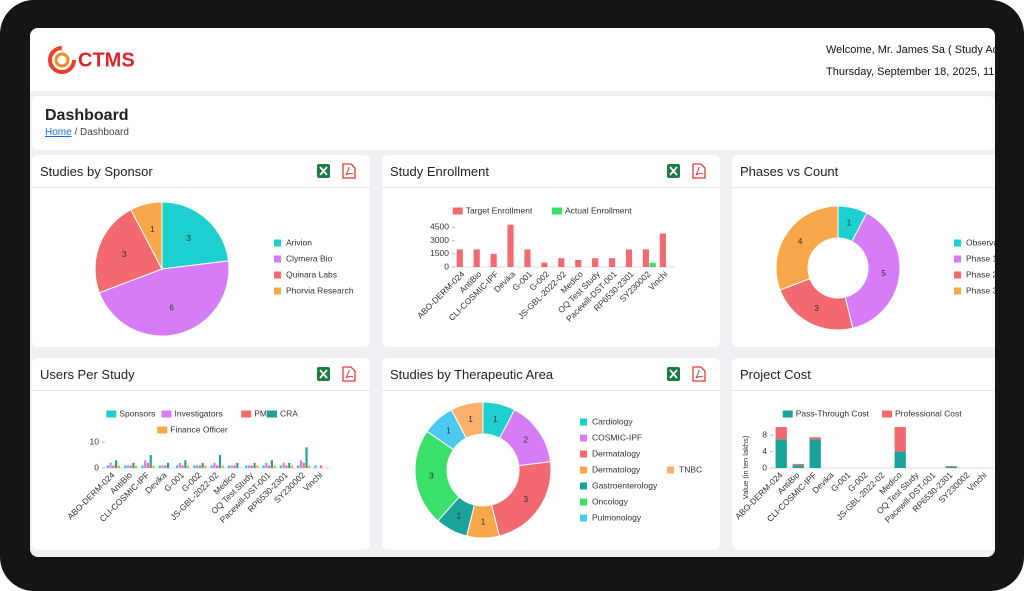 Image resolution: width=1024 pixels, height=591 pixels. Describe the element at coordinates (87, 374) in the screenshot. I see `panel-title: Users Per Study` at that location.